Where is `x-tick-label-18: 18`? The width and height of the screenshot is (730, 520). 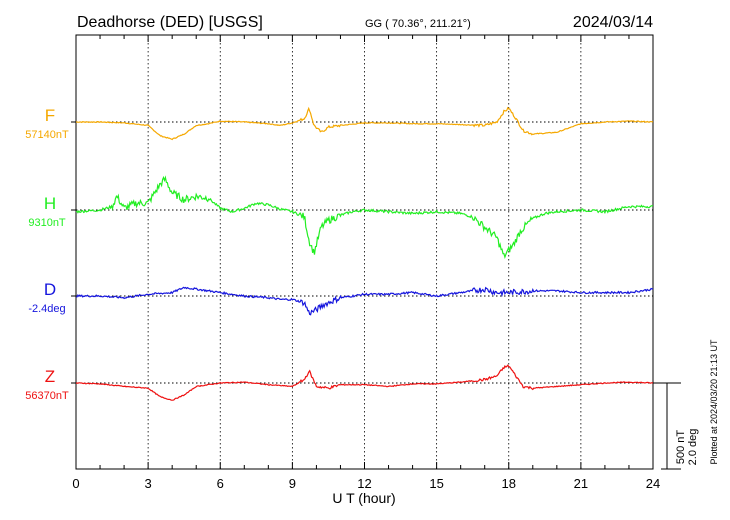 x-tick-label-18: 18 is located at coordinates (509, 483).